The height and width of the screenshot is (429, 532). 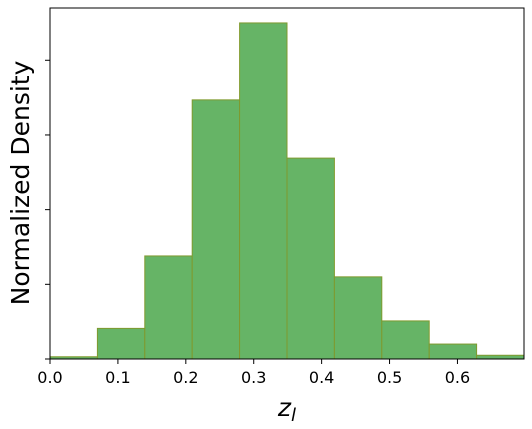 I want to click on x-tick-label: 0.4, so click(x=321, y=377).